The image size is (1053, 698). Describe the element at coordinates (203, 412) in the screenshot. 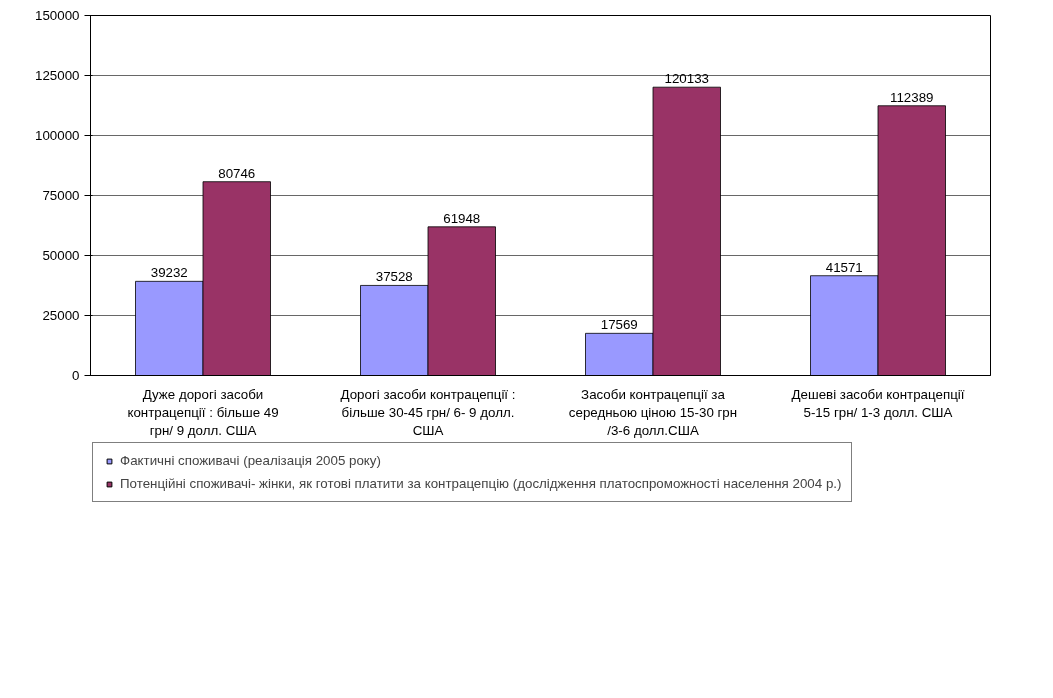

I see `x-tick-label: Дуже дорогі засоби контрацепції : більше 49 грн/ 9 долл. США` at that location.